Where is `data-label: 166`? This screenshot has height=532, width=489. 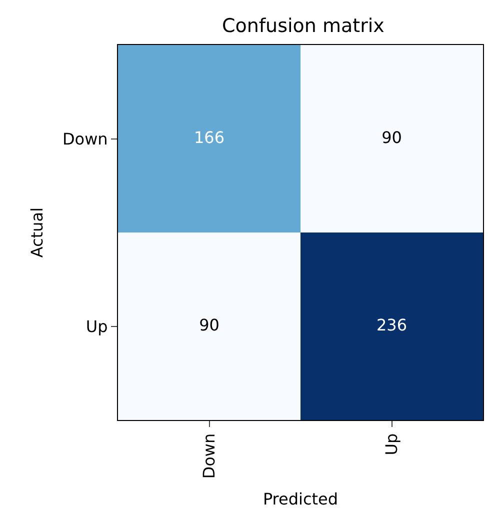 data-label: 166 is located at coordinates (209, 137).